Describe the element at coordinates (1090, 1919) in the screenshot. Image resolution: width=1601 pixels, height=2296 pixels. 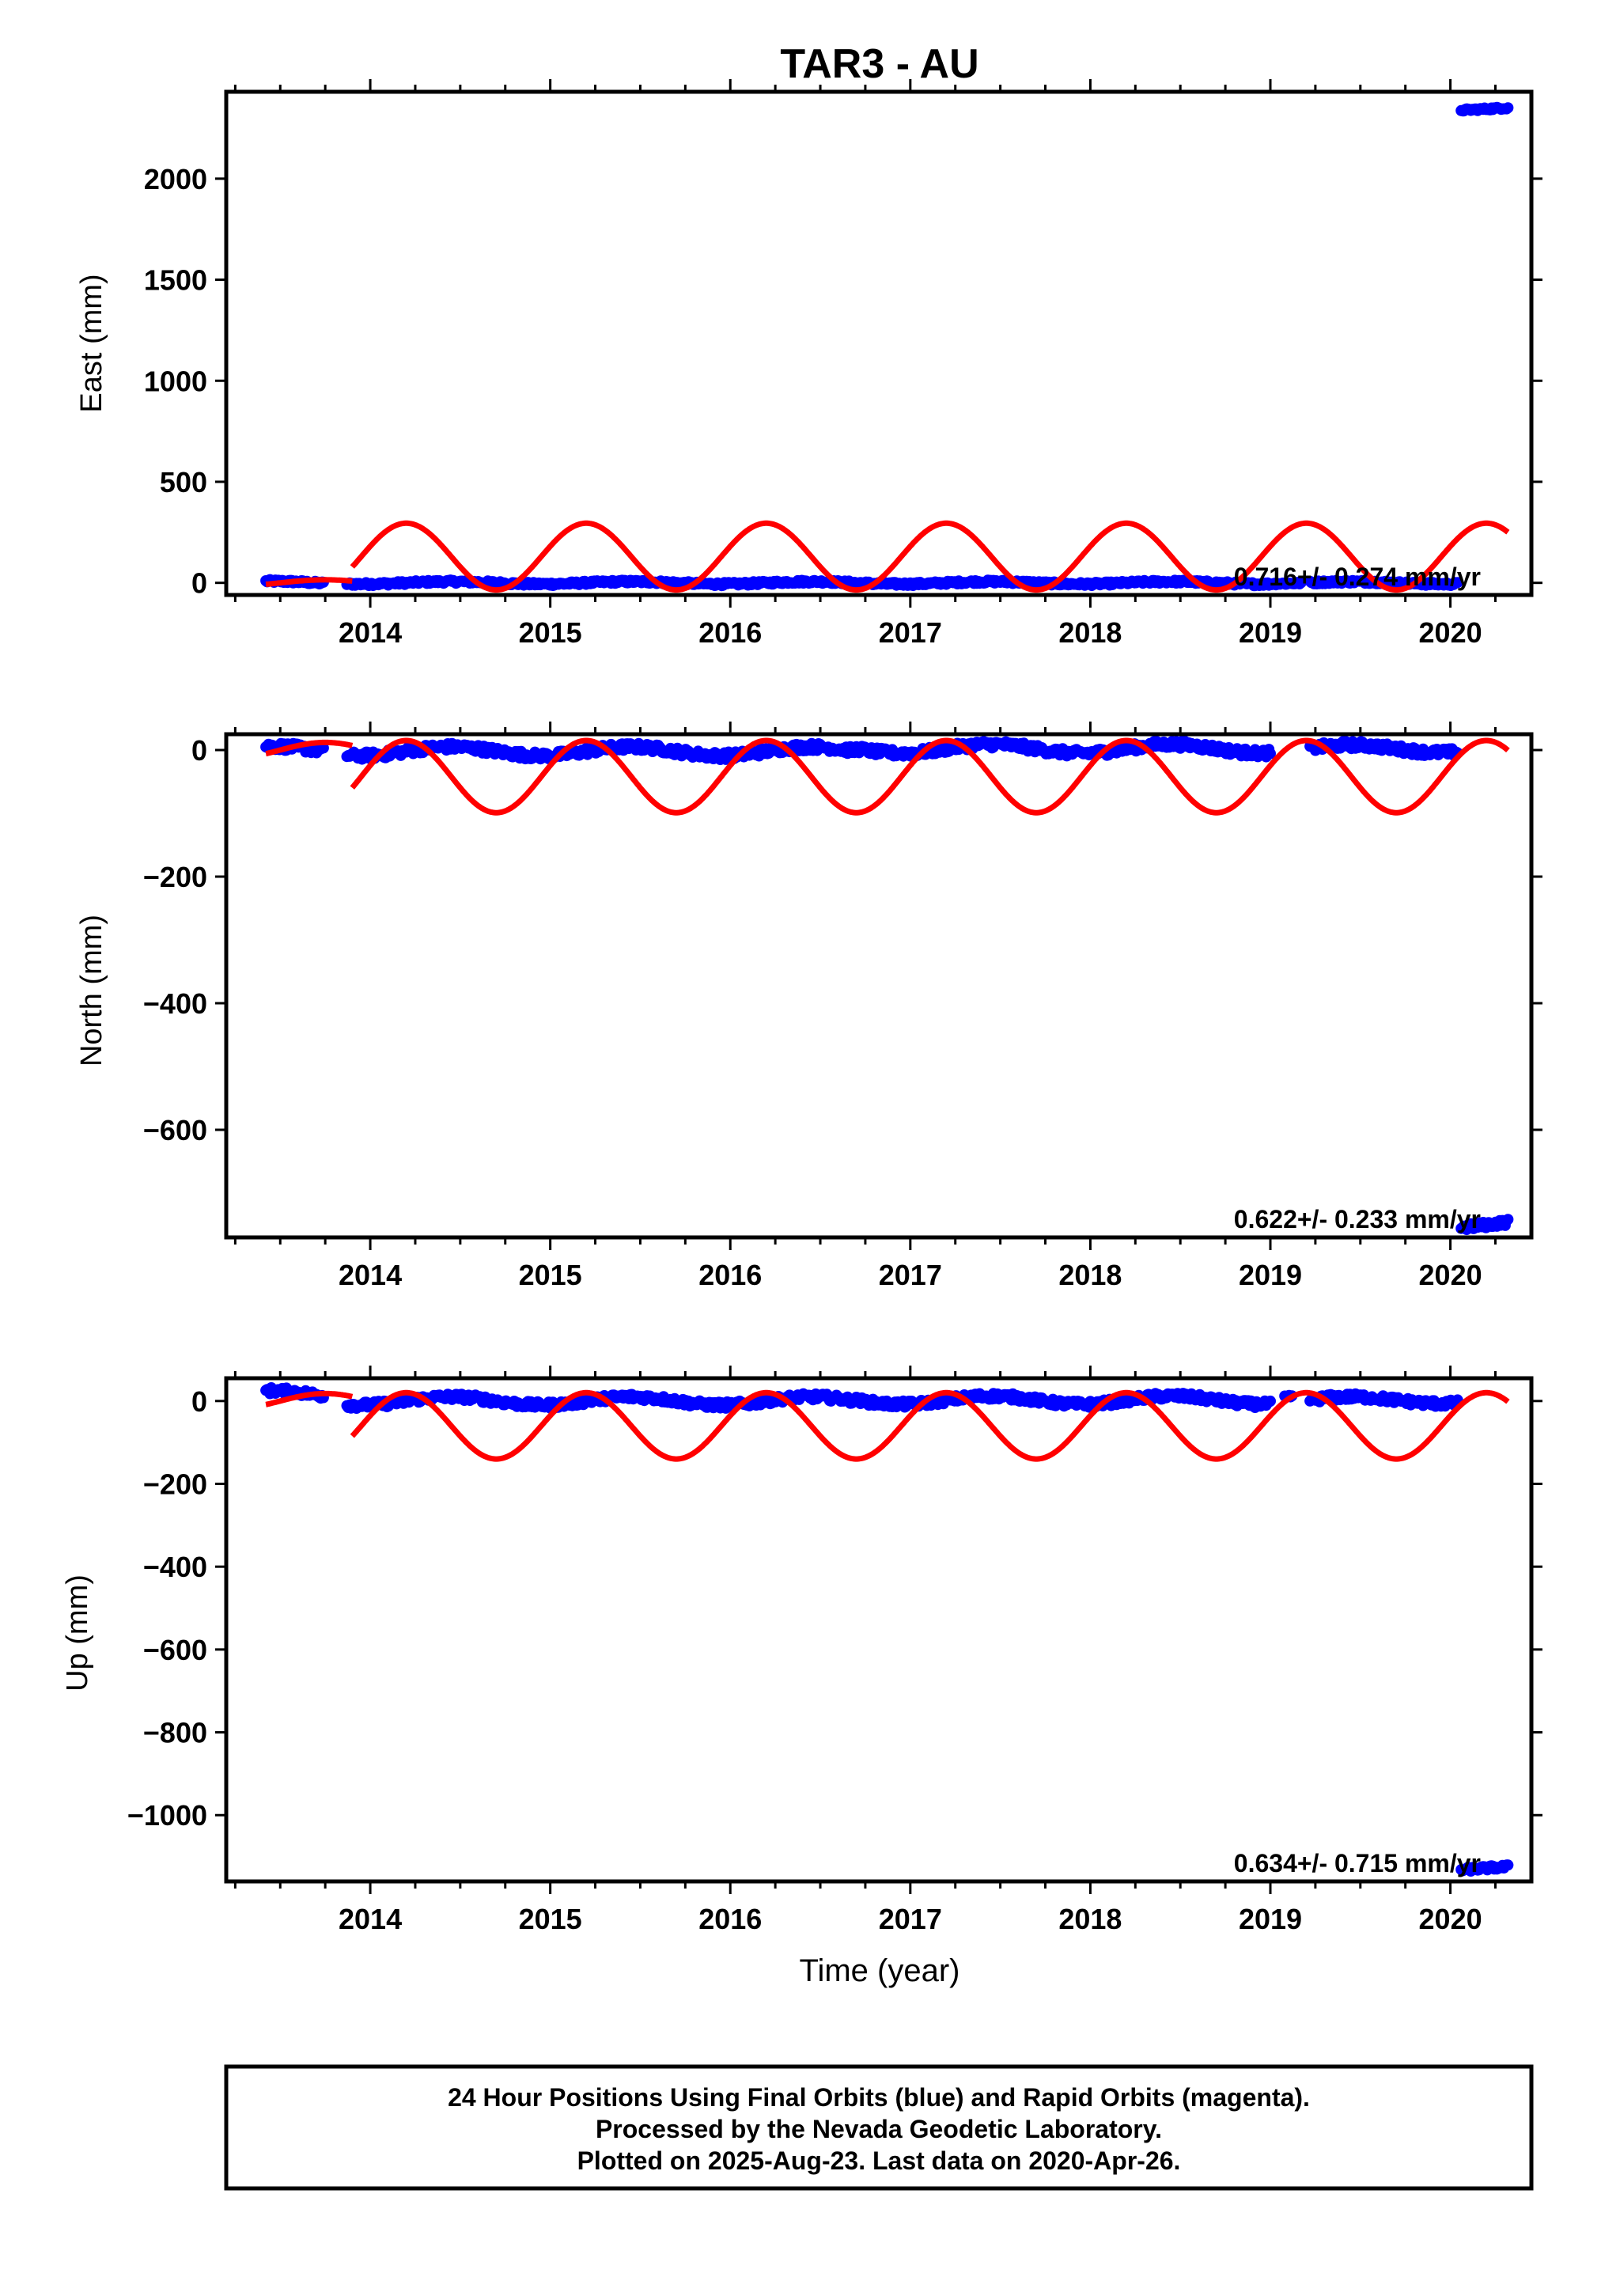
I see `up-x-tick-label: 2018` at that location.